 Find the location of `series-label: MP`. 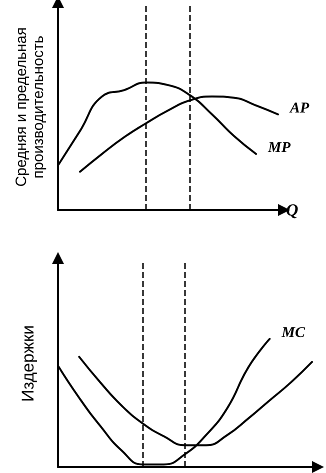

series-label: MP is located at coordinates (279, 148).